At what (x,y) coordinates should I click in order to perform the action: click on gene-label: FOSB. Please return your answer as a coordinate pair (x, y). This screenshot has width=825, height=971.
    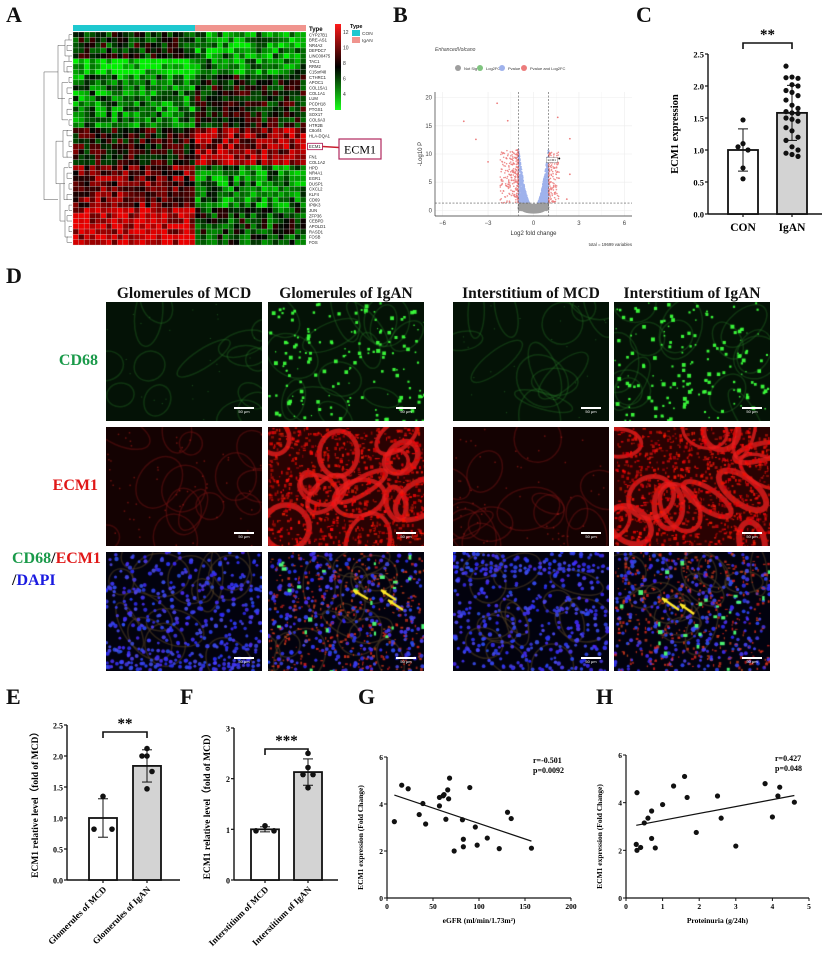
    Looking at the image, I should click on (315, 237).